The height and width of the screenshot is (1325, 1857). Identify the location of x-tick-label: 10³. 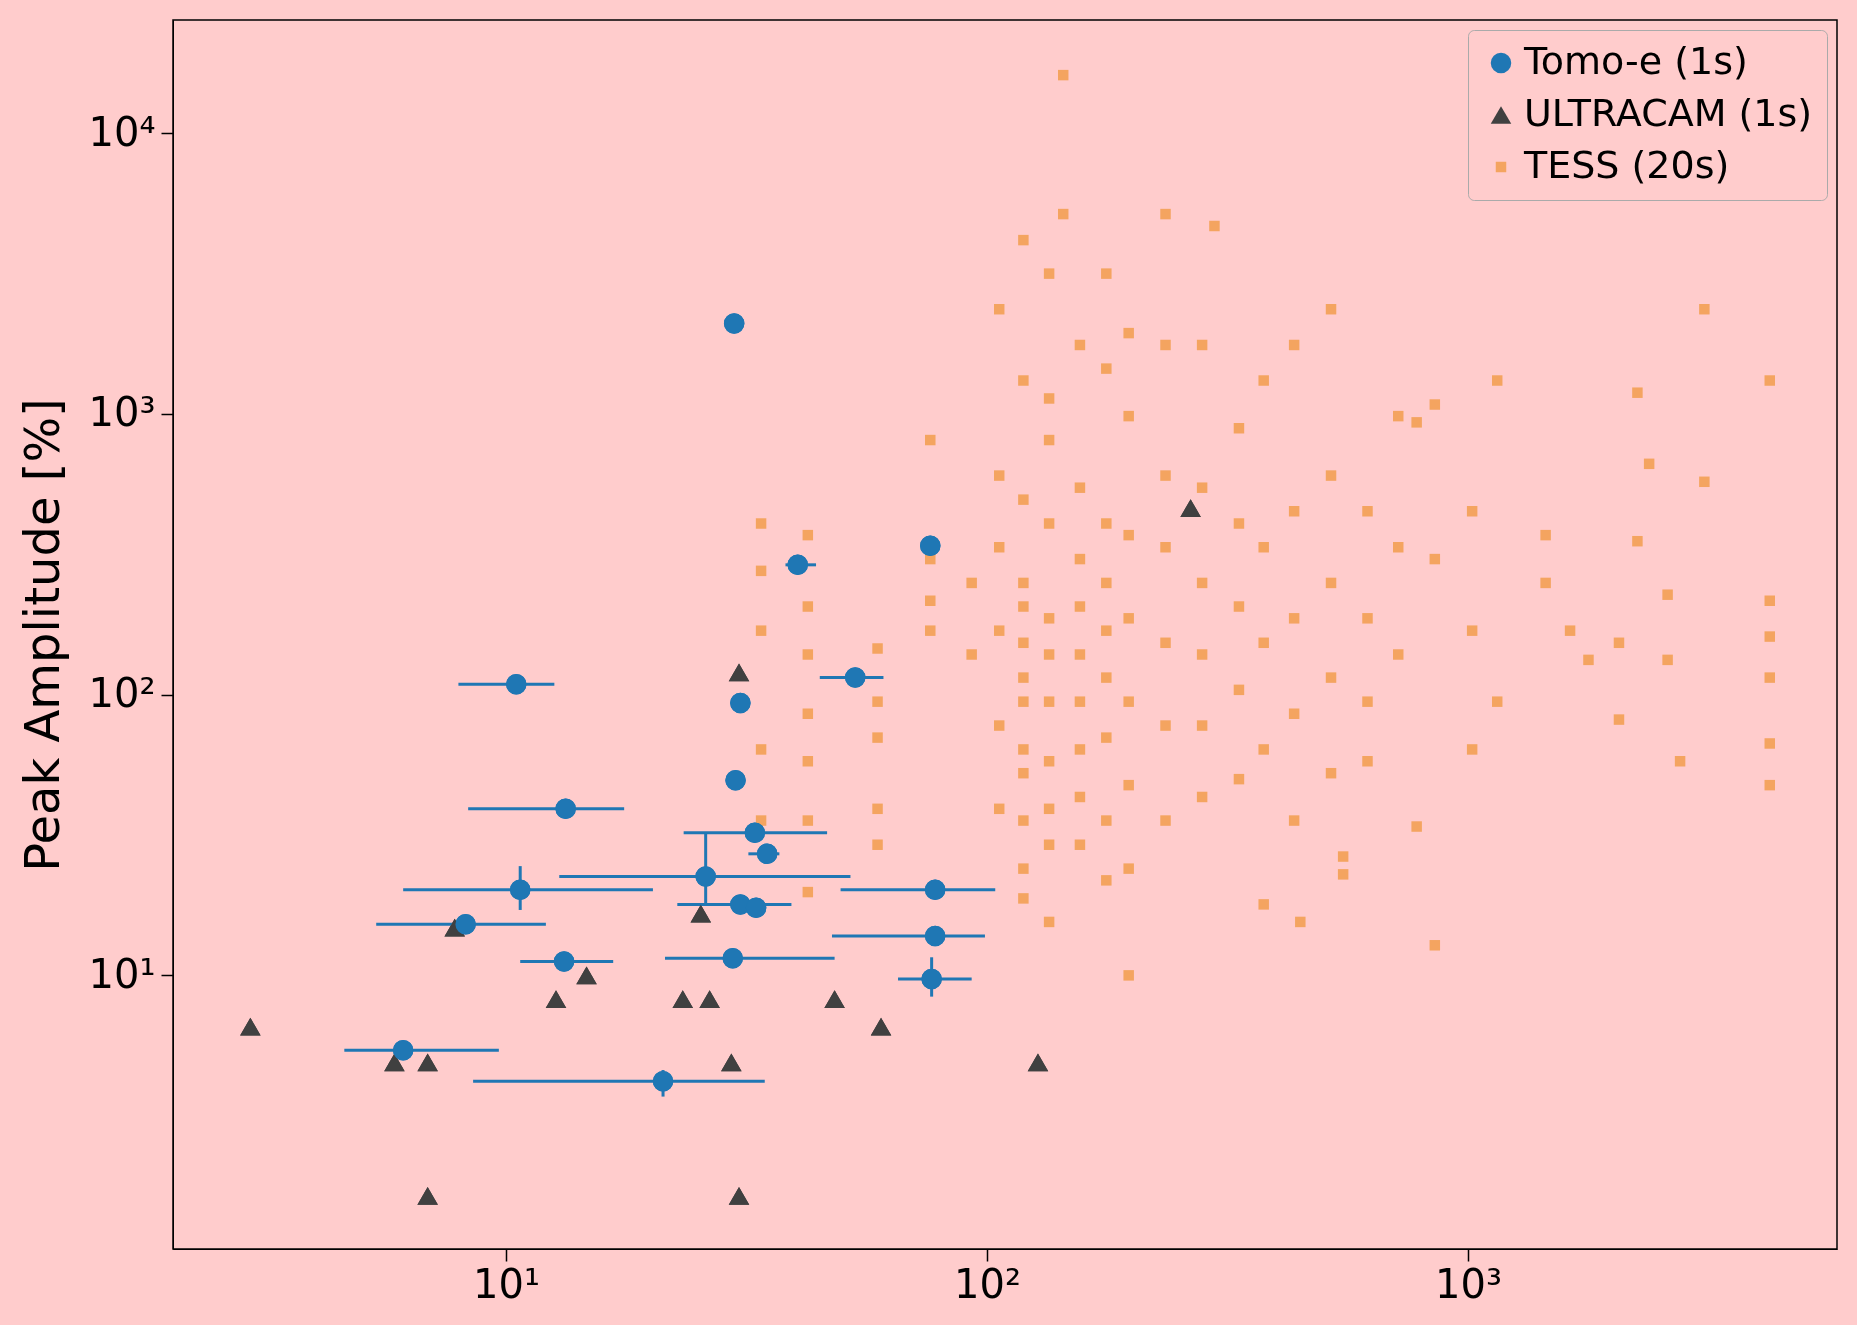
(1468, 1283).